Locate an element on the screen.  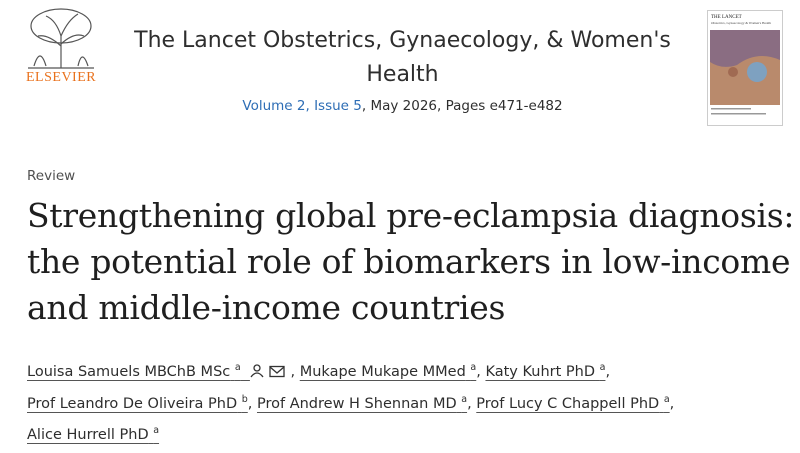
author-item: Louisa Samuels MBChB MSc a , is located at coordinates (161, 371).